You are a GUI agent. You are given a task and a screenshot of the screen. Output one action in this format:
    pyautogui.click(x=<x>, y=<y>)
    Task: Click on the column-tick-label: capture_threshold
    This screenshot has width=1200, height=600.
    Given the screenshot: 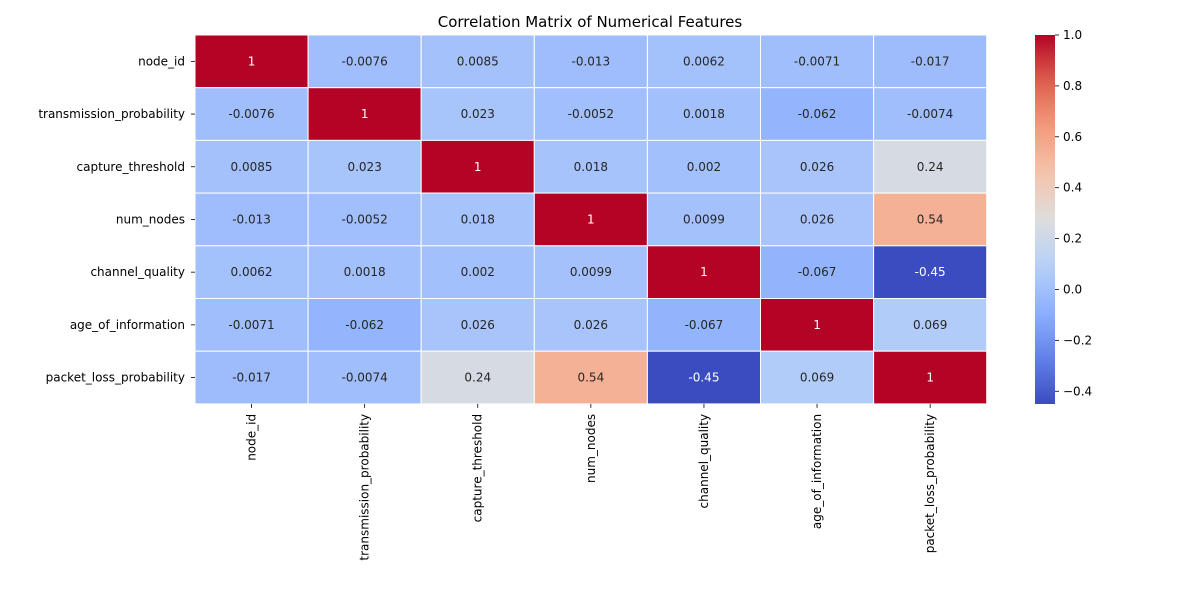 What is the action you would take?
    pyautogui.click(x=478, y=468)
    